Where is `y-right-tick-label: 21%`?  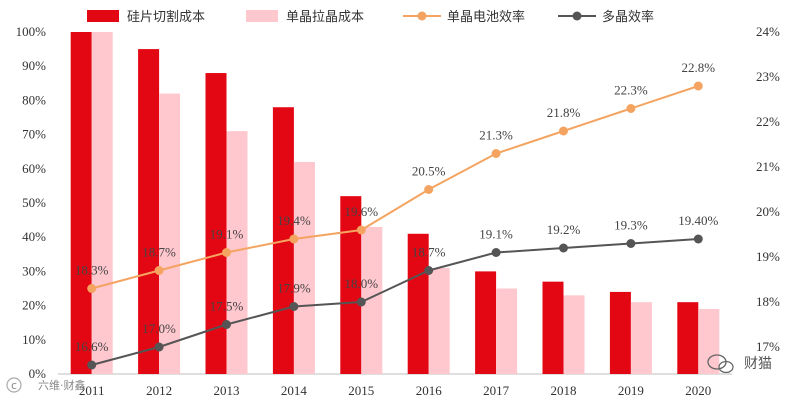
y-right-tick-label: 21% is located at coordinates (768, 166).